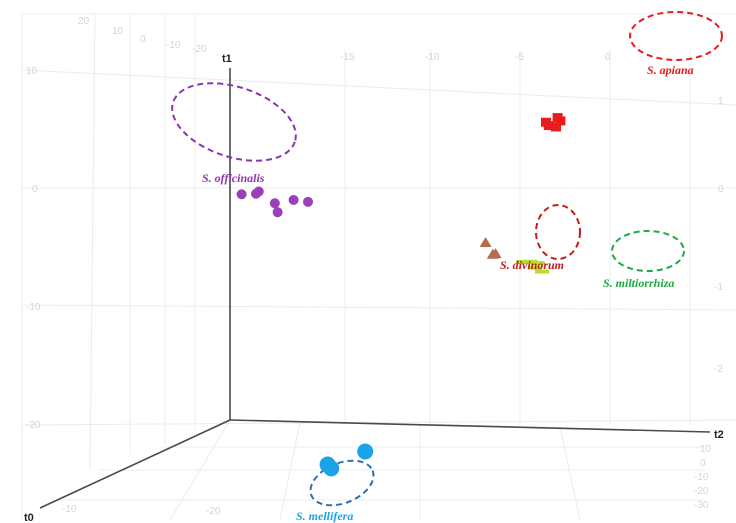  Describe the element at coordinates (342, 483) in the screenshot. I see `cluster-ellipse-mellifera` at that location.